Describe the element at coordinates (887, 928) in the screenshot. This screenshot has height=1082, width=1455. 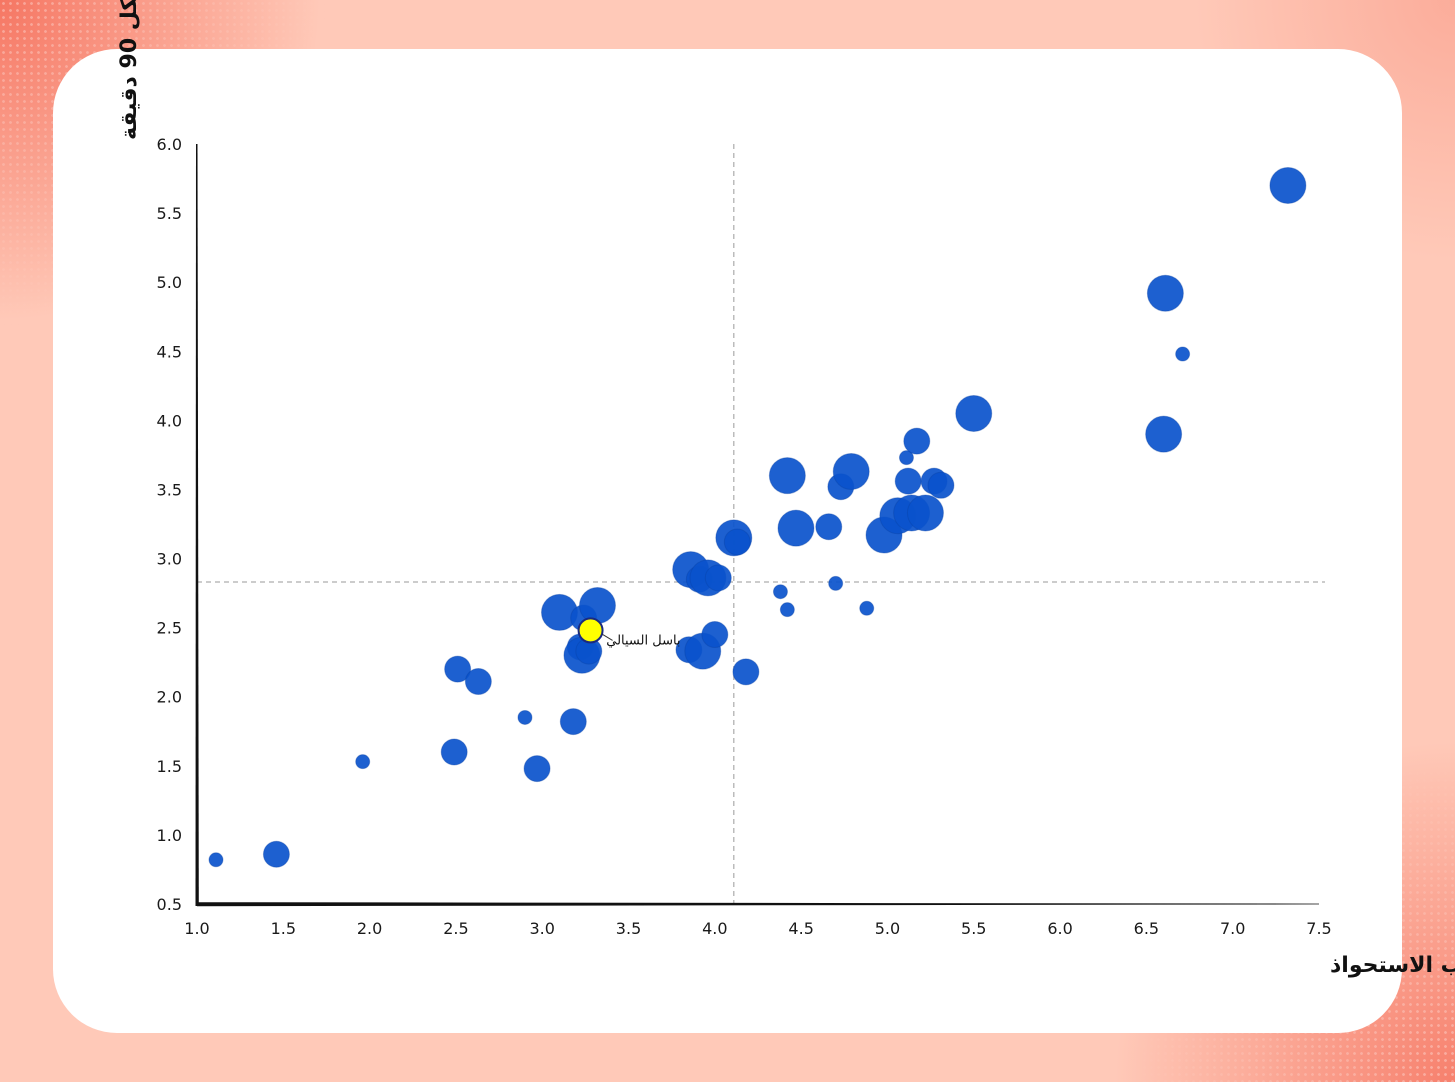
I see `x-tick-label: 5.0` at that location.